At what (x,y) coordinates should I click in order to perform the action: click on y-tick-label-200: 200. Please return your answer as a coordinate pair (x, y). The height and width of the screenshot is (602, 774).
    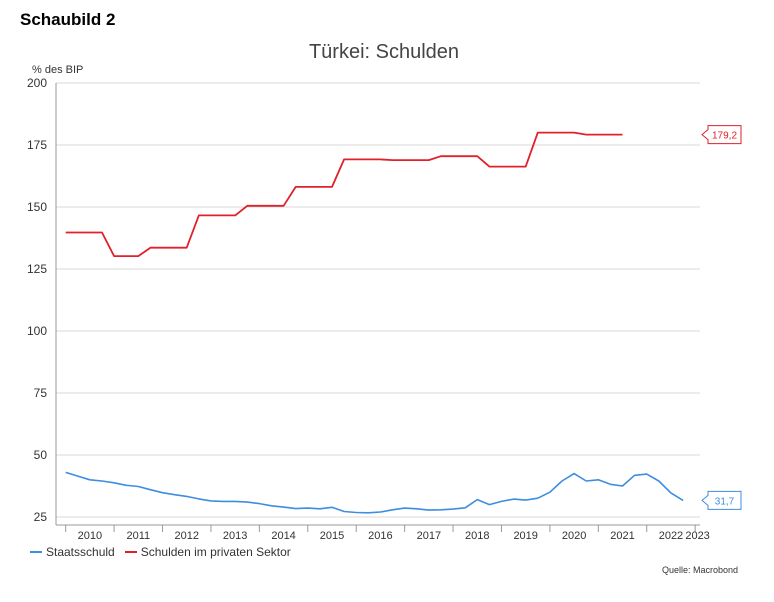
    Looking at the image, I should click on (37, 83).